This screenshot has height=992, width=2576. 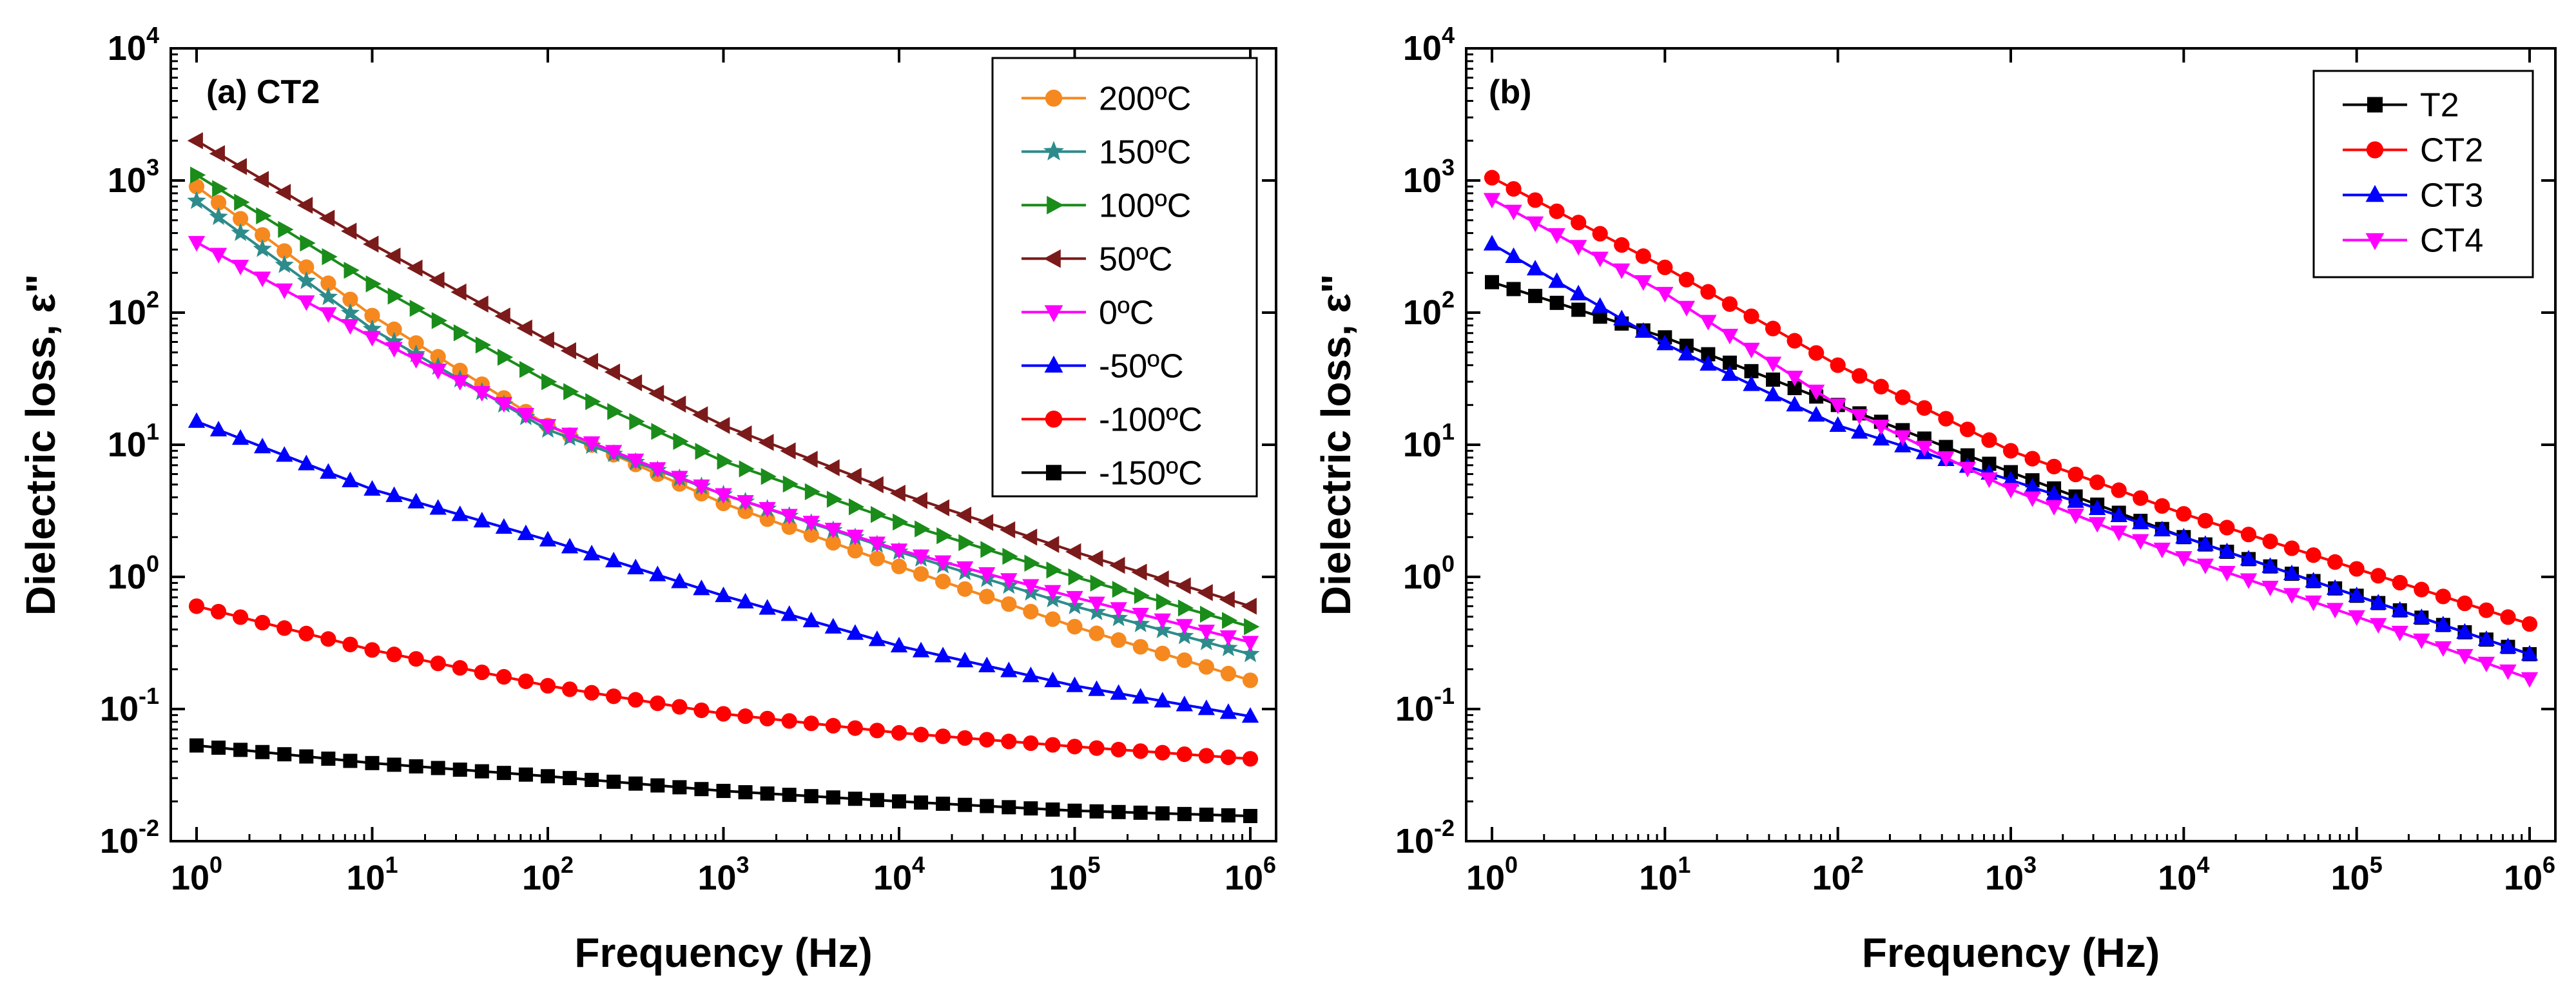 What do you see at coordinates (133, 441) in the screenshot?
I see `y-tick-label: 10¹` at bounding box center [133, 441].